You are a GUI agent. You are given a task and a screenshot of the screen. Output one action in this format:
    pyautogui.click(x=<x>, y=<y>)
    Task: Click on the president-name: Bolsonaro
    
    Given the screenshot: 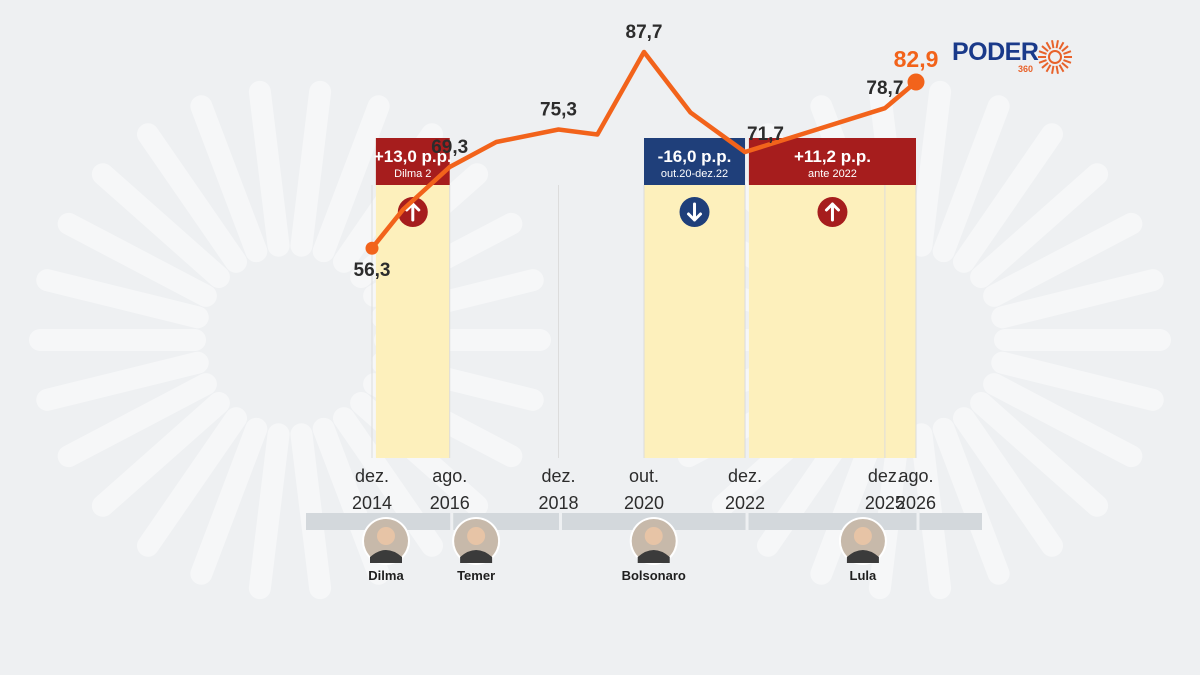 What is the action you would take?
    pyautogui.click(x=654, y=575)
    